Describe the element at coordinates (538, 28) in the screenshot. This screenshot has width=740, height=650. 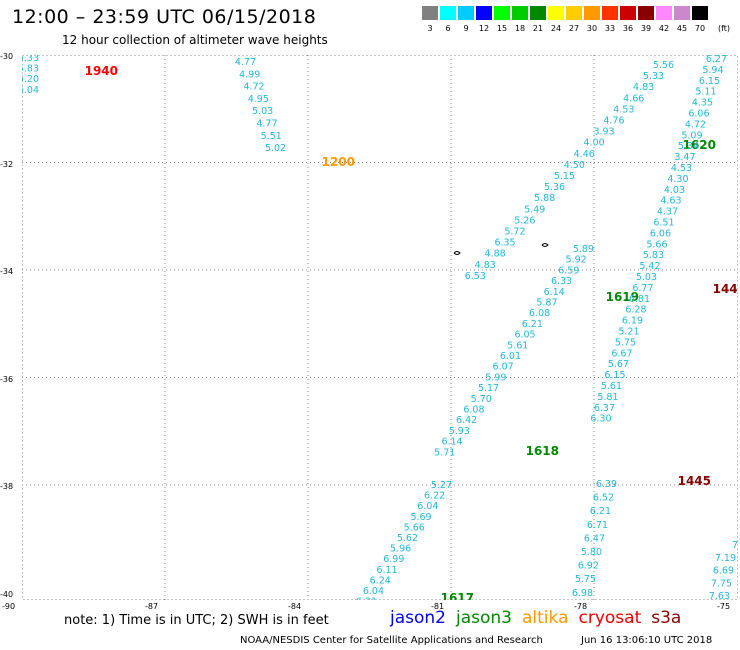
I see `legend-bin-label: 21` at that location.